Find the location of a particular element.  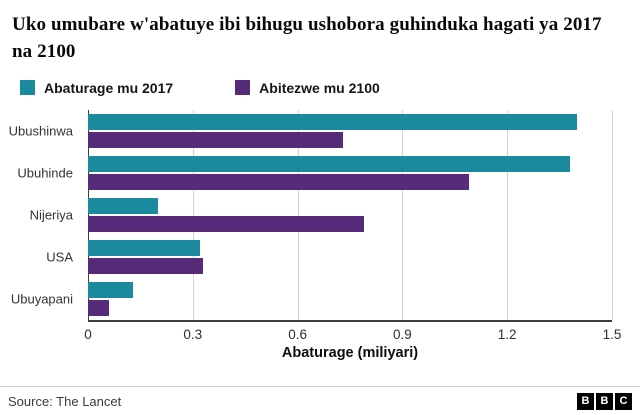

bar-group: Ubushinwa is located at coordinates (310, 131).